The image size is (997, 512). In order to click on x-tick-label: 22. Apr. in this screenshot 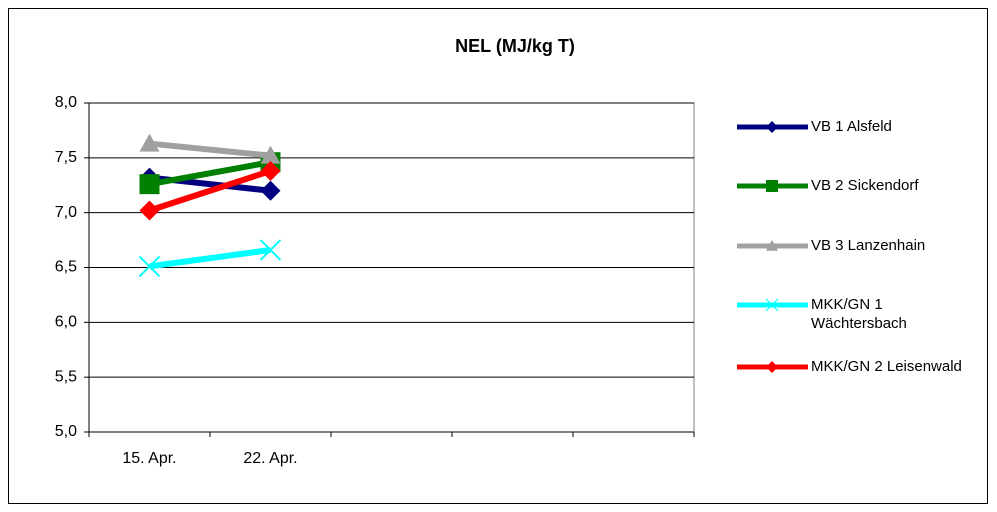, I will do `click(270, 458)`.